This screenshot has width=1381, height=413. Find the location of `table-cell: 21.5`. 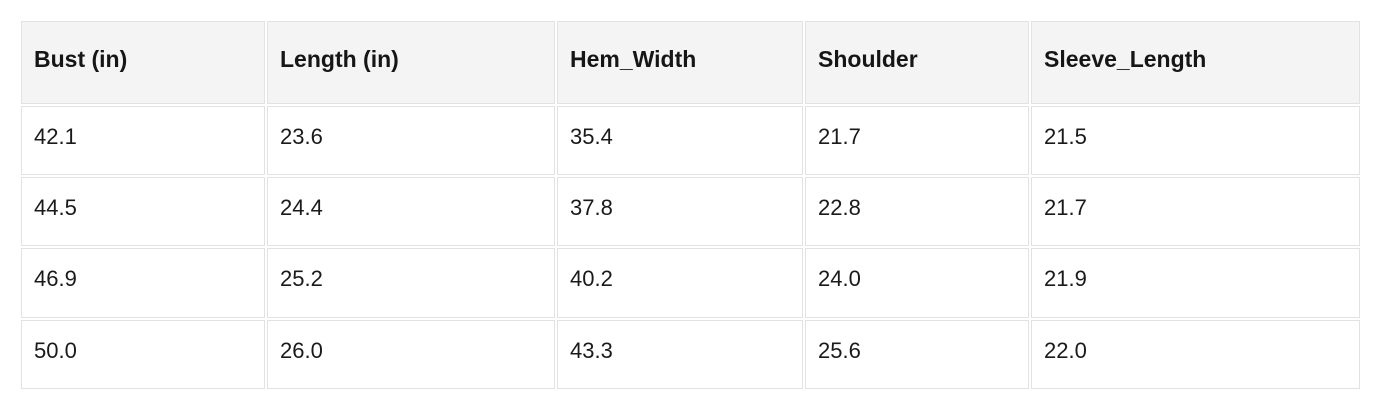

table-cell: 21.5 is located at coordinates (1195, 140).